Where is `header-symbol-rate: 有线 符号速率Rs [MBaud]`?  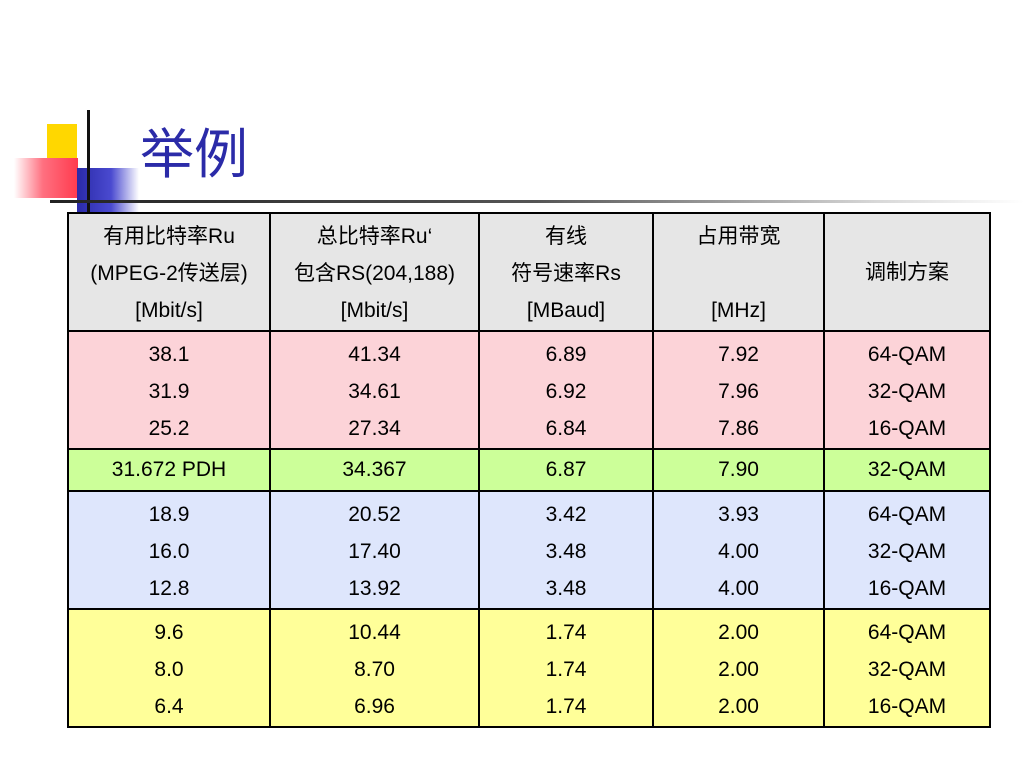
header-symbol-rate: 有线 符号速率Rs [MBaud] is located at coordinates (566, 272).